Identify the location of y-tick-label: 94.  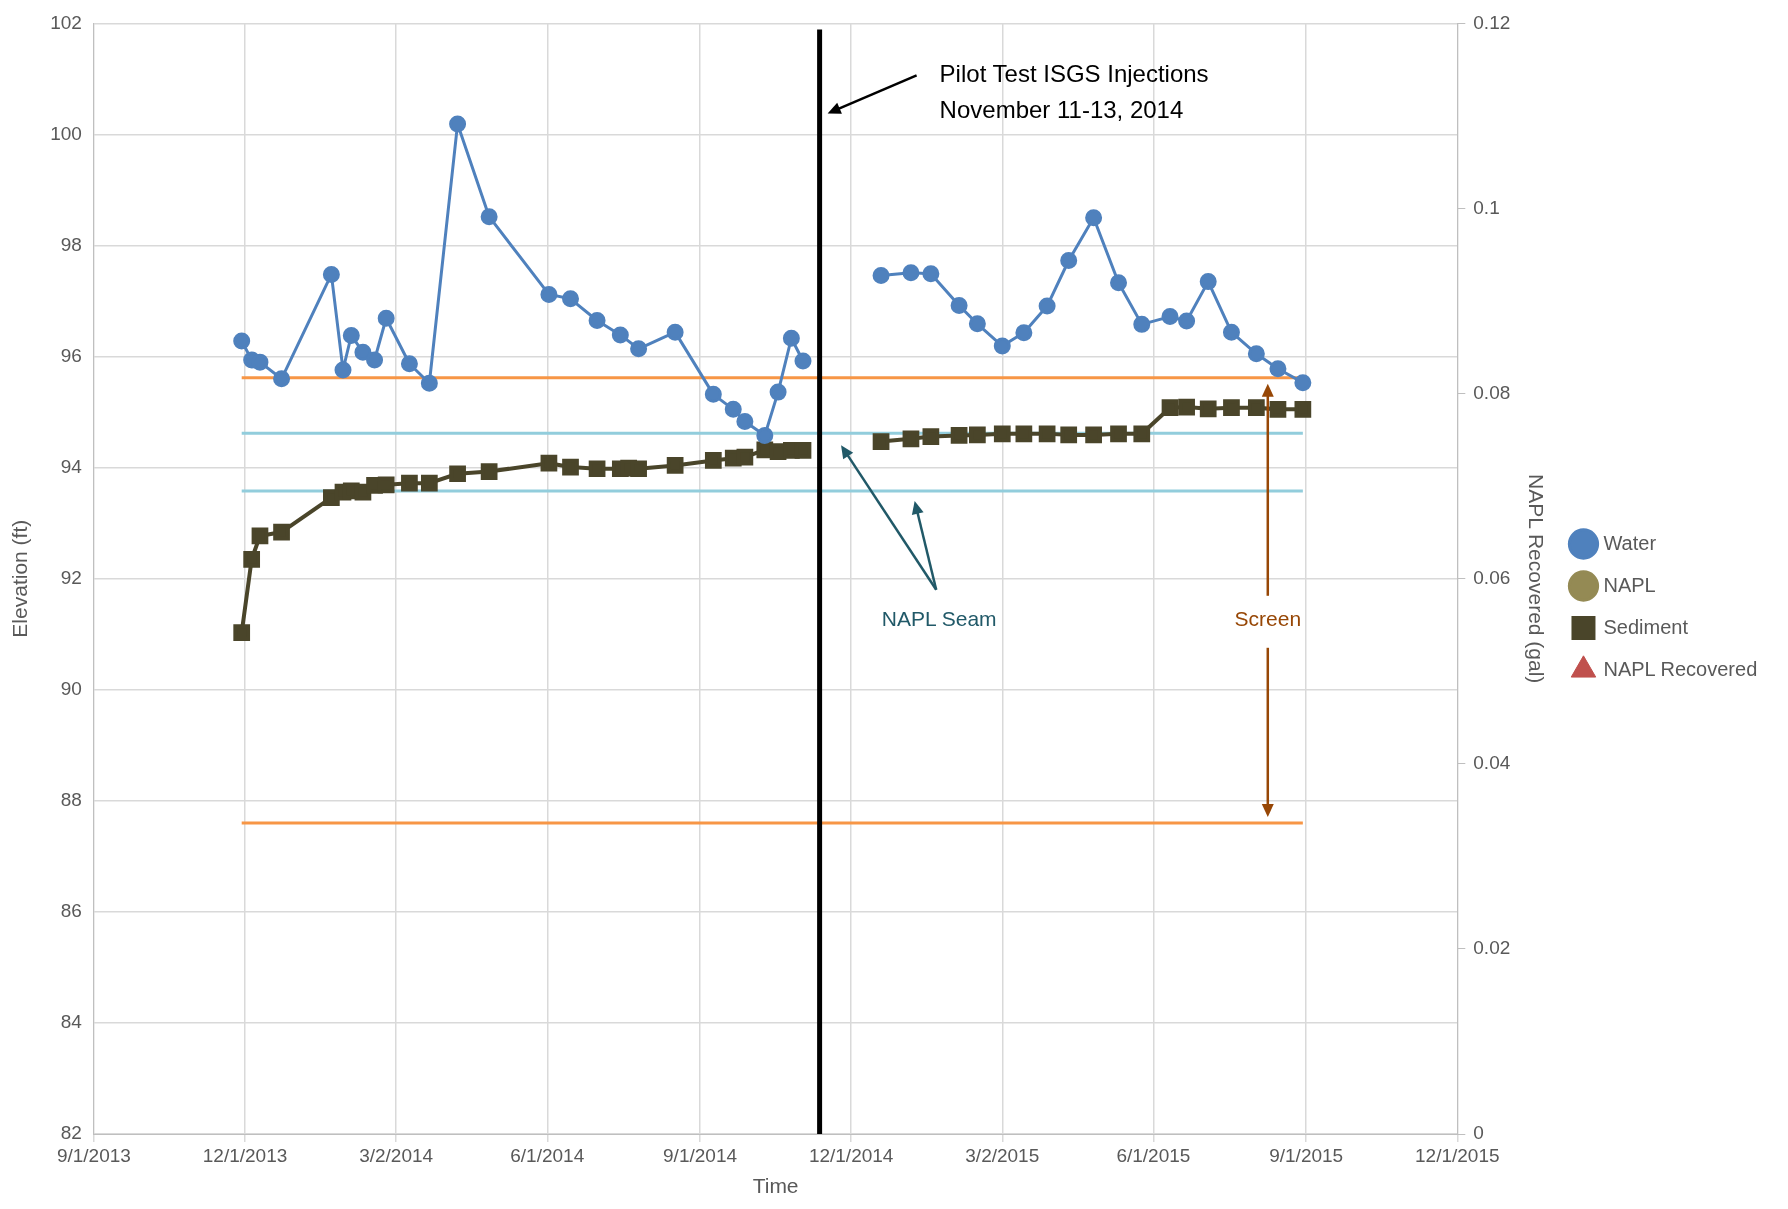
(71, 466).